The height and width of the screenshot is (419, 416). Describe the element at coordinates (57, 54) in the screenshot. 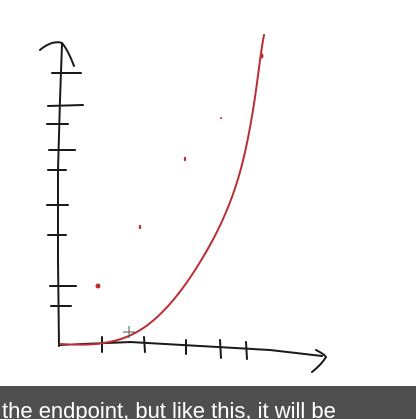

I see `y-axis-arrowhead` at that location.